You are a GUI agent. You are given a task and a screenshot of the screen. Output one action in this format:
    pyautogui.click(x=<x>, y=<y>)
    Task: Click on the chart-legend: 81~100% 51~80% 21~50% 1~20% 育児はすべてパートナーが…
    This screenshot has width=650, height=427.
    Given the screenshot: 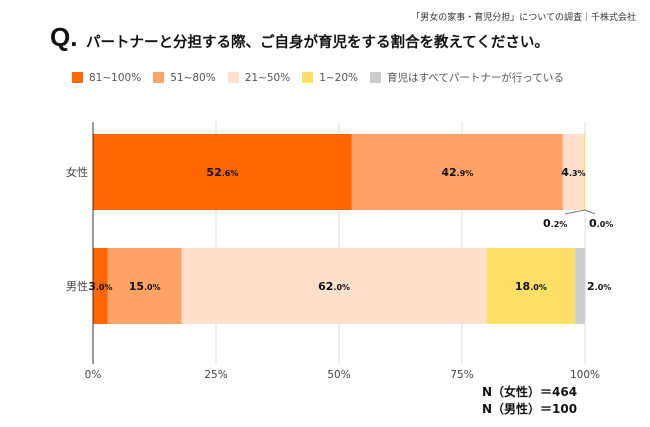 What is the action you would take?
    pyautogui.click(x=318, y=77)
    